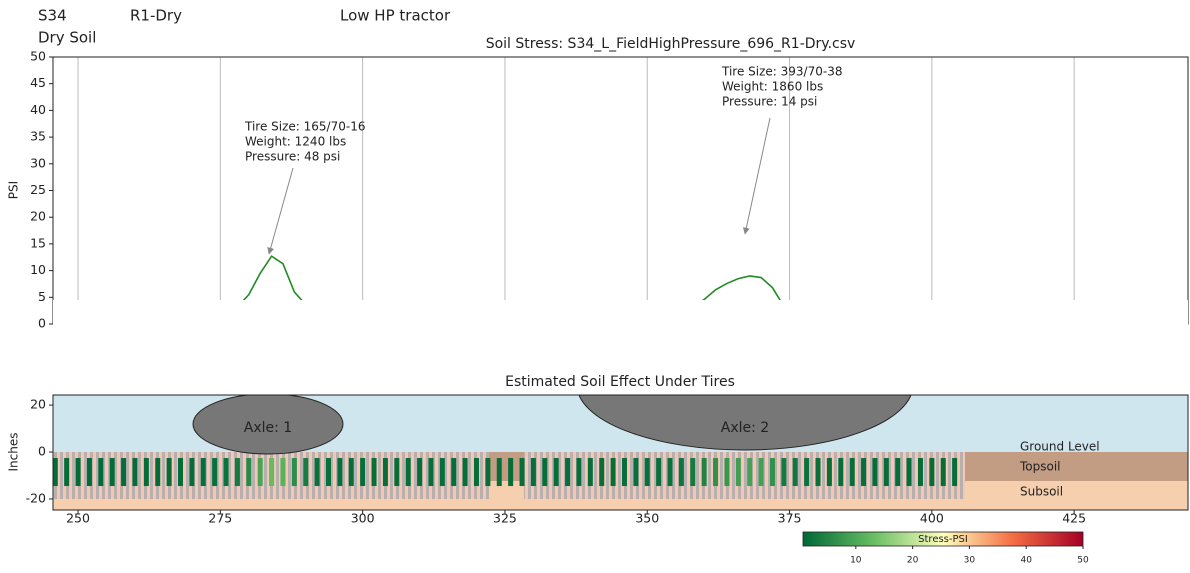 The width and height of the screenshot is (1190, 573). What do you see at coordinates (913, 561) in the screenshot?
I see `colorbar-tick-label: 20` at bounding box center [913, 561].